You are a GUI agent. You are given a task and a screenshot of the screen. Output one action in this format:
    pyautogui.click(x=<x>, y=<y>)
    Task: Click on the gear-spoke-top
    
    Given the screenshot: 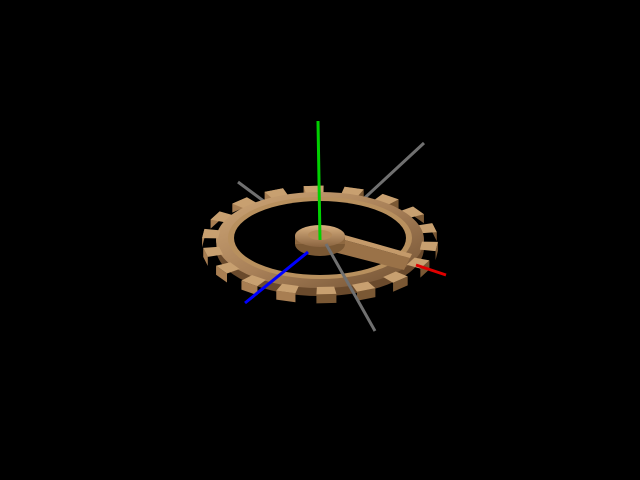 What is the action you would take?
    pyautogui.click(x=371, y=245)
    